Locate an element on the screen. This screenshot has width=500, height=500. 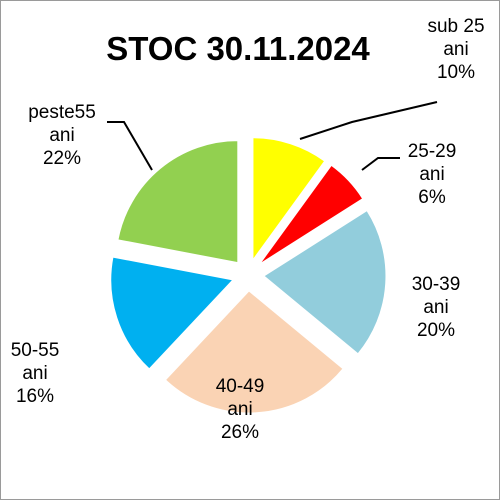
data-label-25-29: 25-29 ani 6% is located at coordinates (432, 174).